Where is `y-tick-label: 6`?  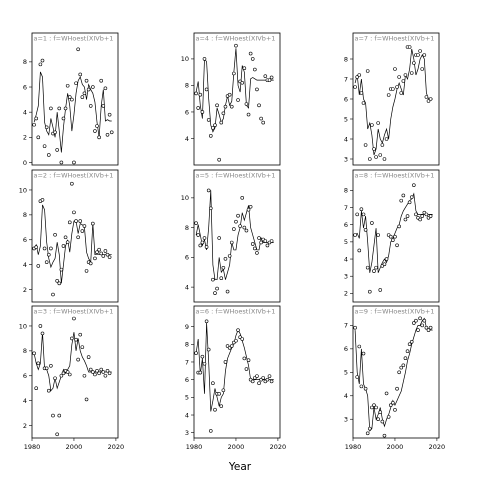
y-tick-label: 6 is located at coordinates (25, 87).